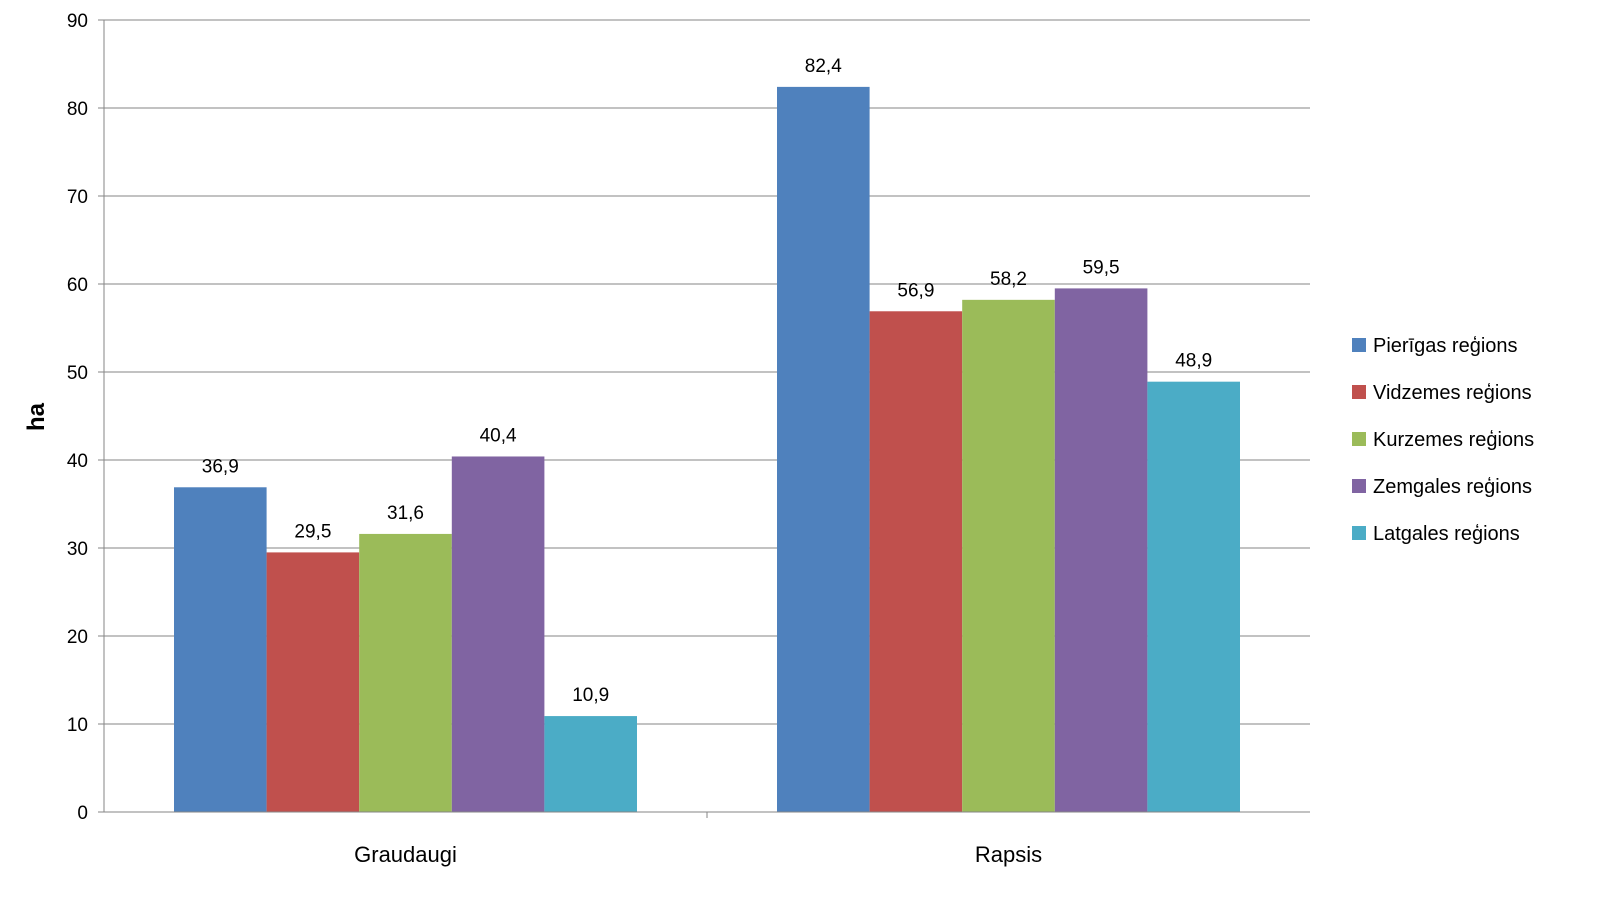 The width and height of the screenshot is (1617, 898). I want to click on legend-label: Zemgales reģions, so click(1452, 487).